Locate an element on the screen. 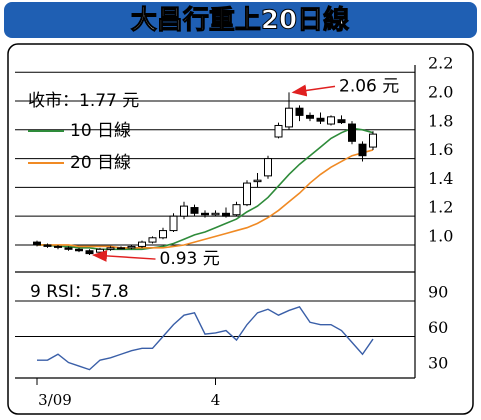 Image resolution: width=481 pixels, height=420 pixels. x-tick-label: 3/09 is located at coordinates (55, 400).